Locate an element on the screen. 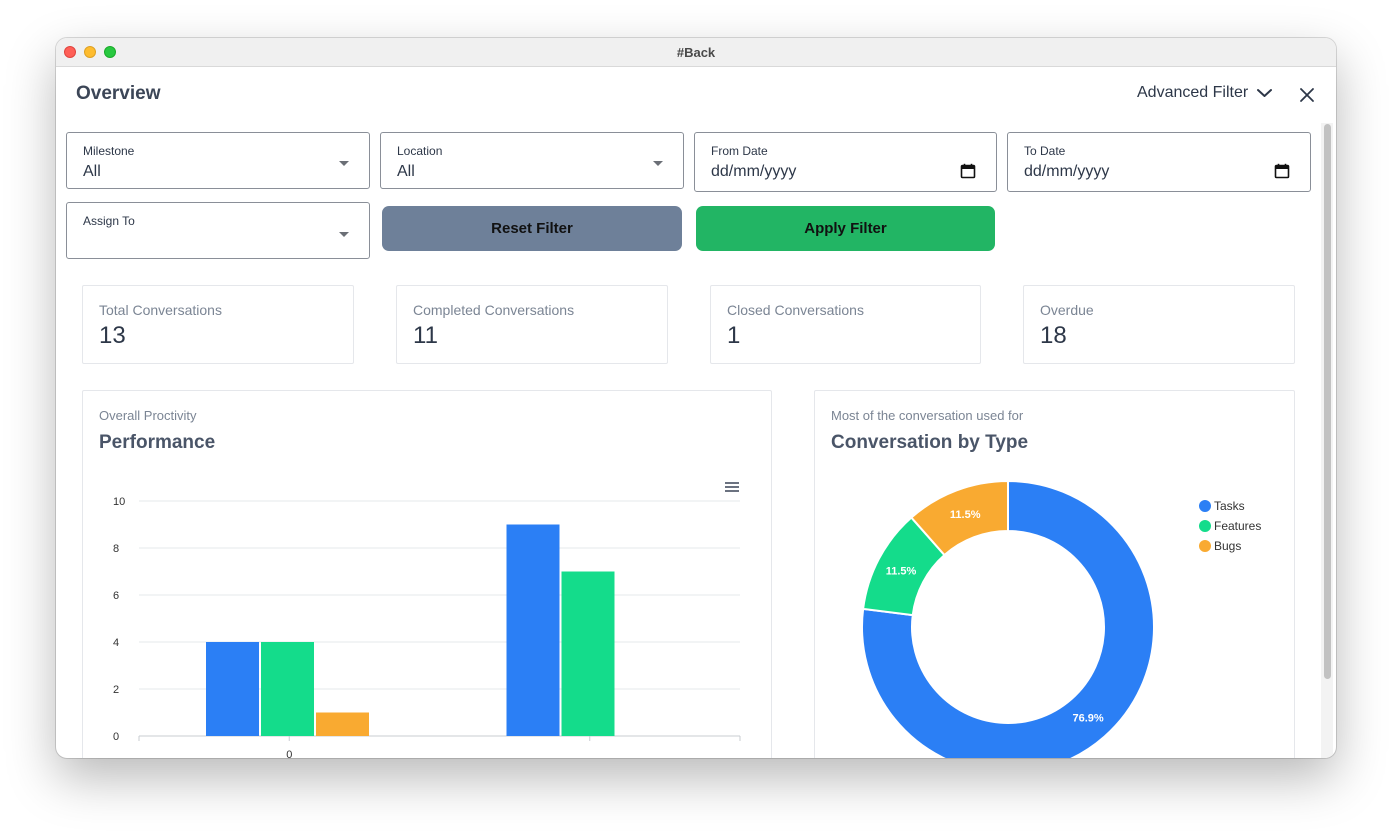 Image resolution: width=1392 pixels, height=832 pixels. from-date-placeholder: dd/mm/yyyy is located at coordinates (754, 171).